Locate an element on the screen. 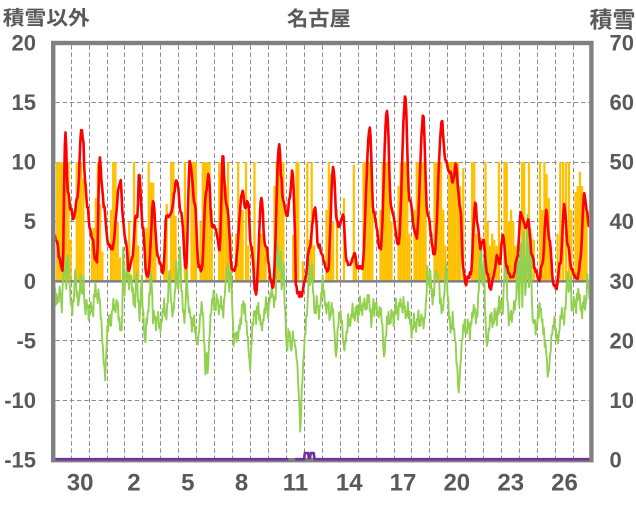  svg-text: -10 is located at coordinates (20, 400).